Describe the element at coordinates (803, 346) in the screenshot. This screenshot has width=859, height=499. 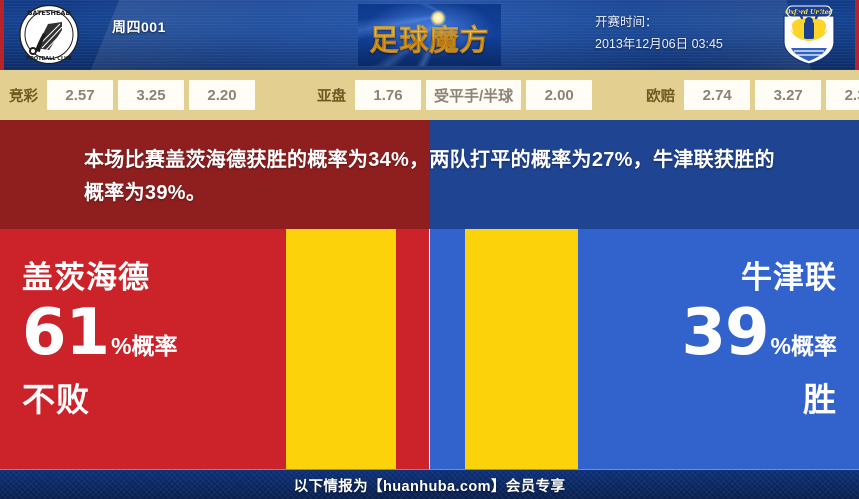
I see `away-percent-suffix: %概率` at that location.